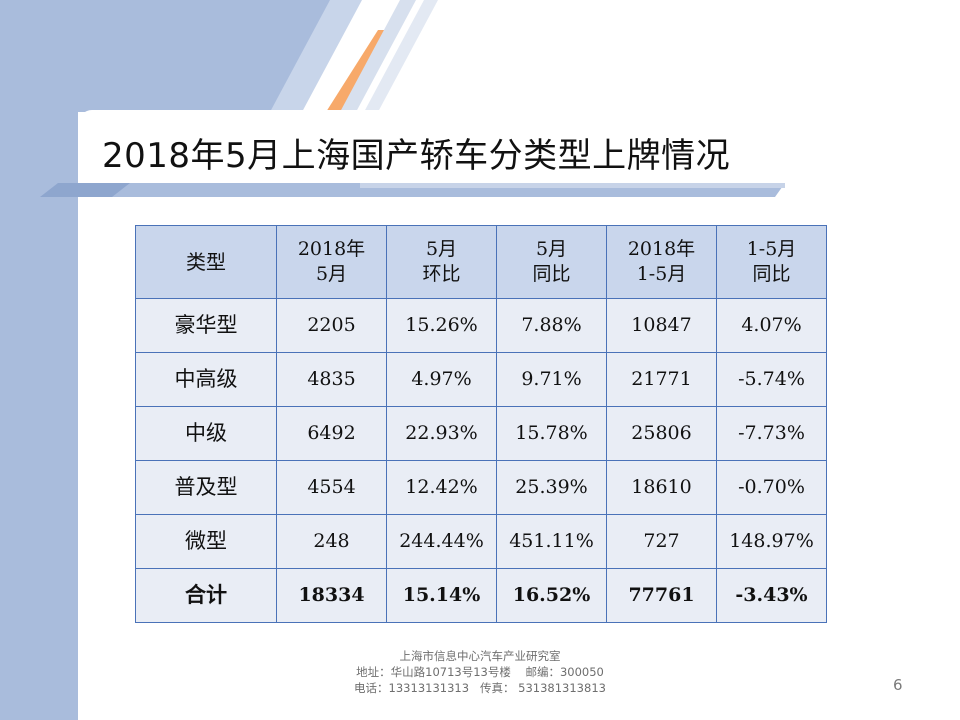 Image resolution: width=960 pixels, height=720 pixels. I want to click on cell-may-2018: 248, so click(331, 541).